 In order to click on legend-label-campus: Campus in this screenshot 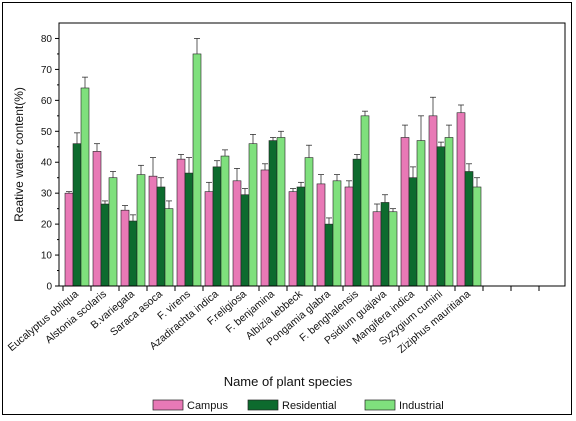, I will do `click(207, 406)`.